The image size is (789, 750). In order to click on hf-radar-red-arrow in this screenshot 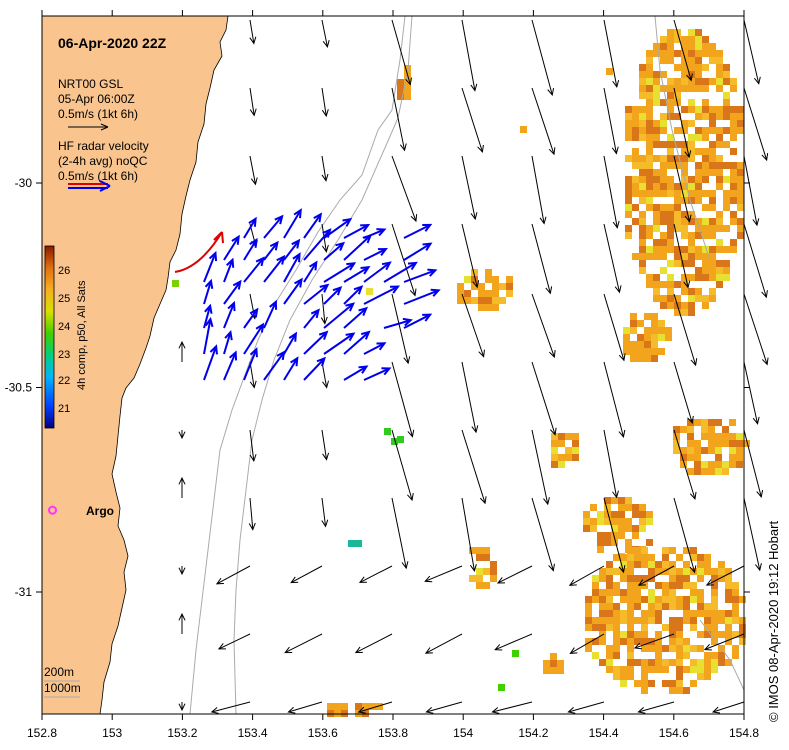, I will do `click(198, 252)`.